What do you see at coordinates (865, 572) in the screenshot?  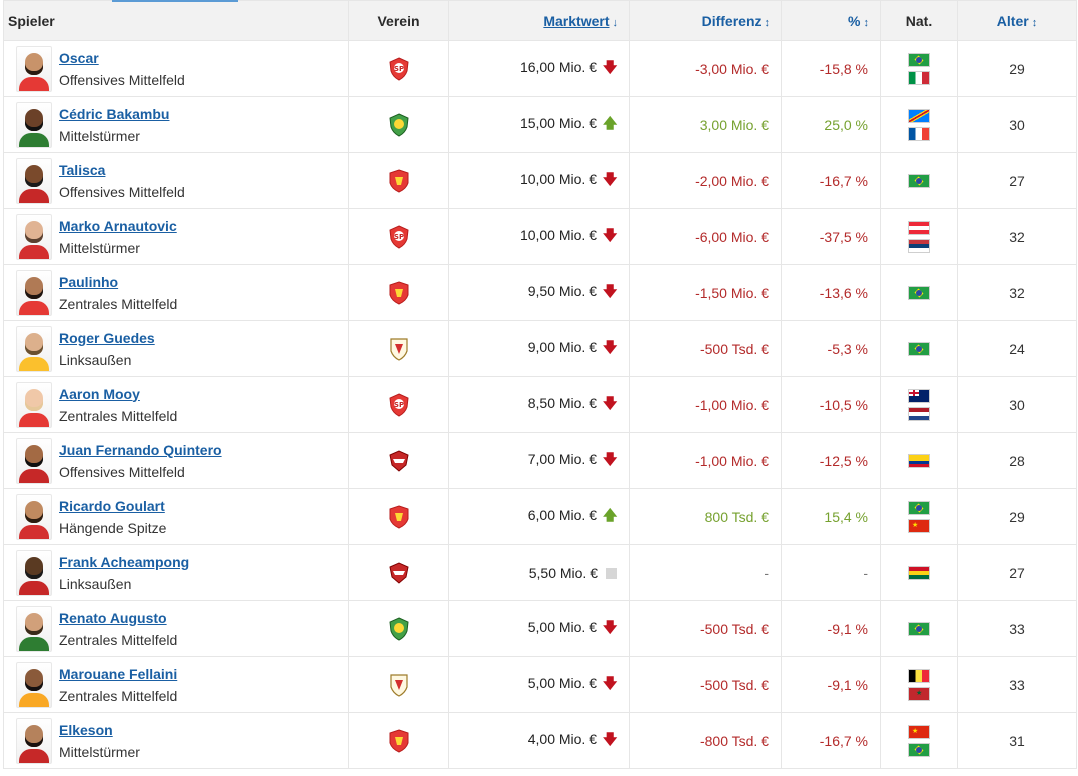 I see `percent-value: -` at bounding box center [865, 572].